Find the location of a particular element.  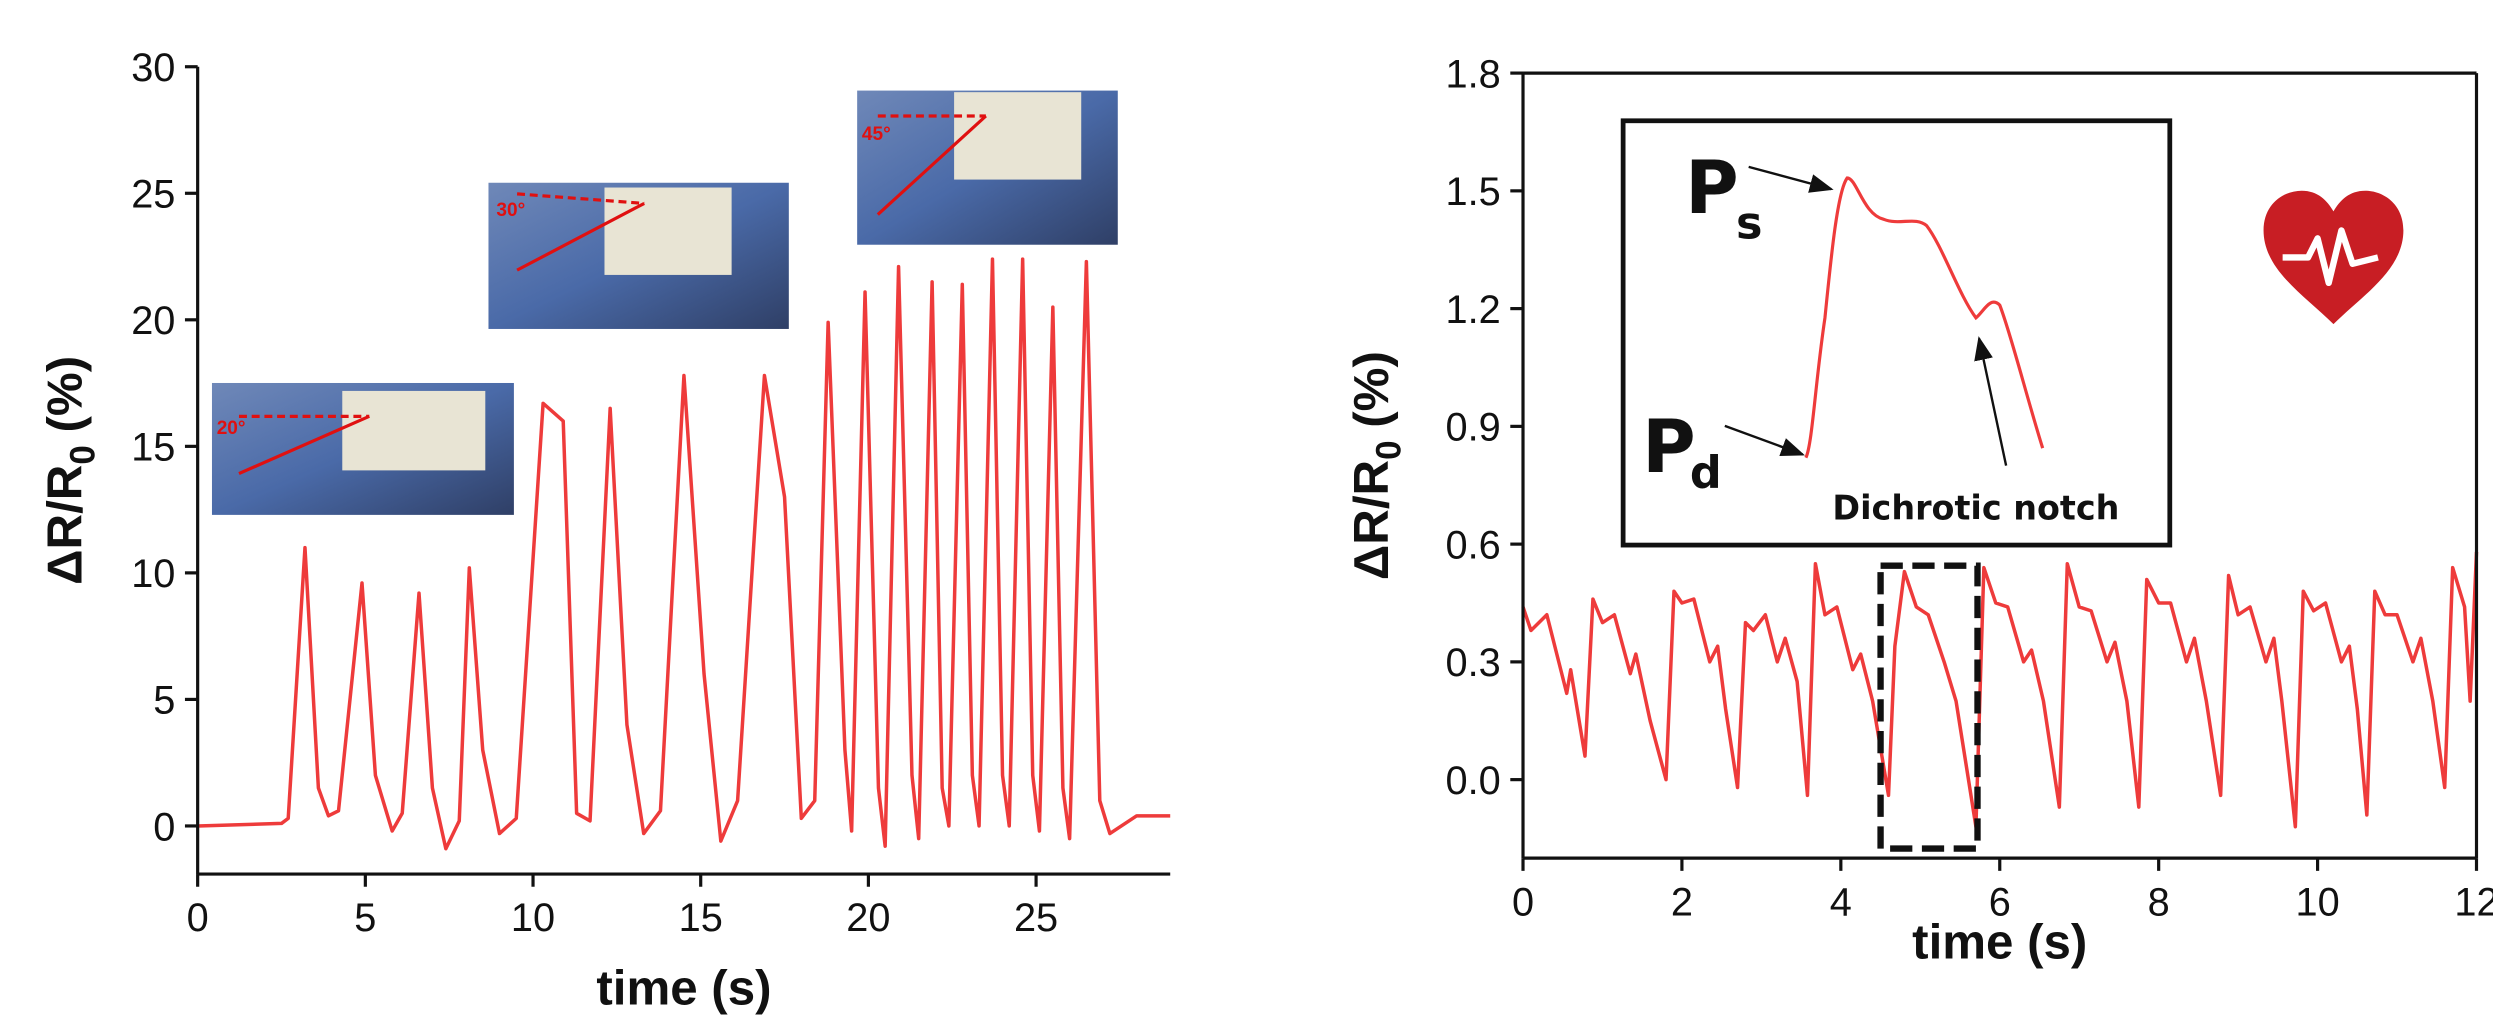

y-tick-label: 0.0 is located at coordinates (1473, 781).